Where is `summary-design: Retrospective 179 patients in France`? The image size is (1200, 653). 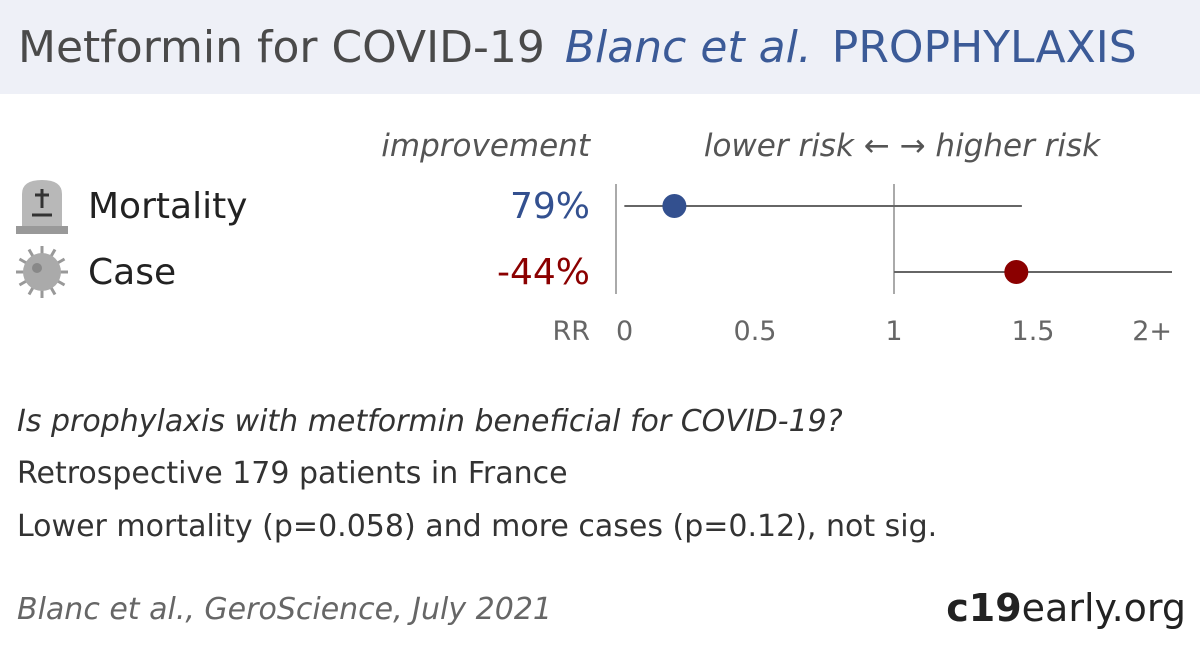
summary-design: Retrospective 179 patients in France is located at coordinates (292, 473).